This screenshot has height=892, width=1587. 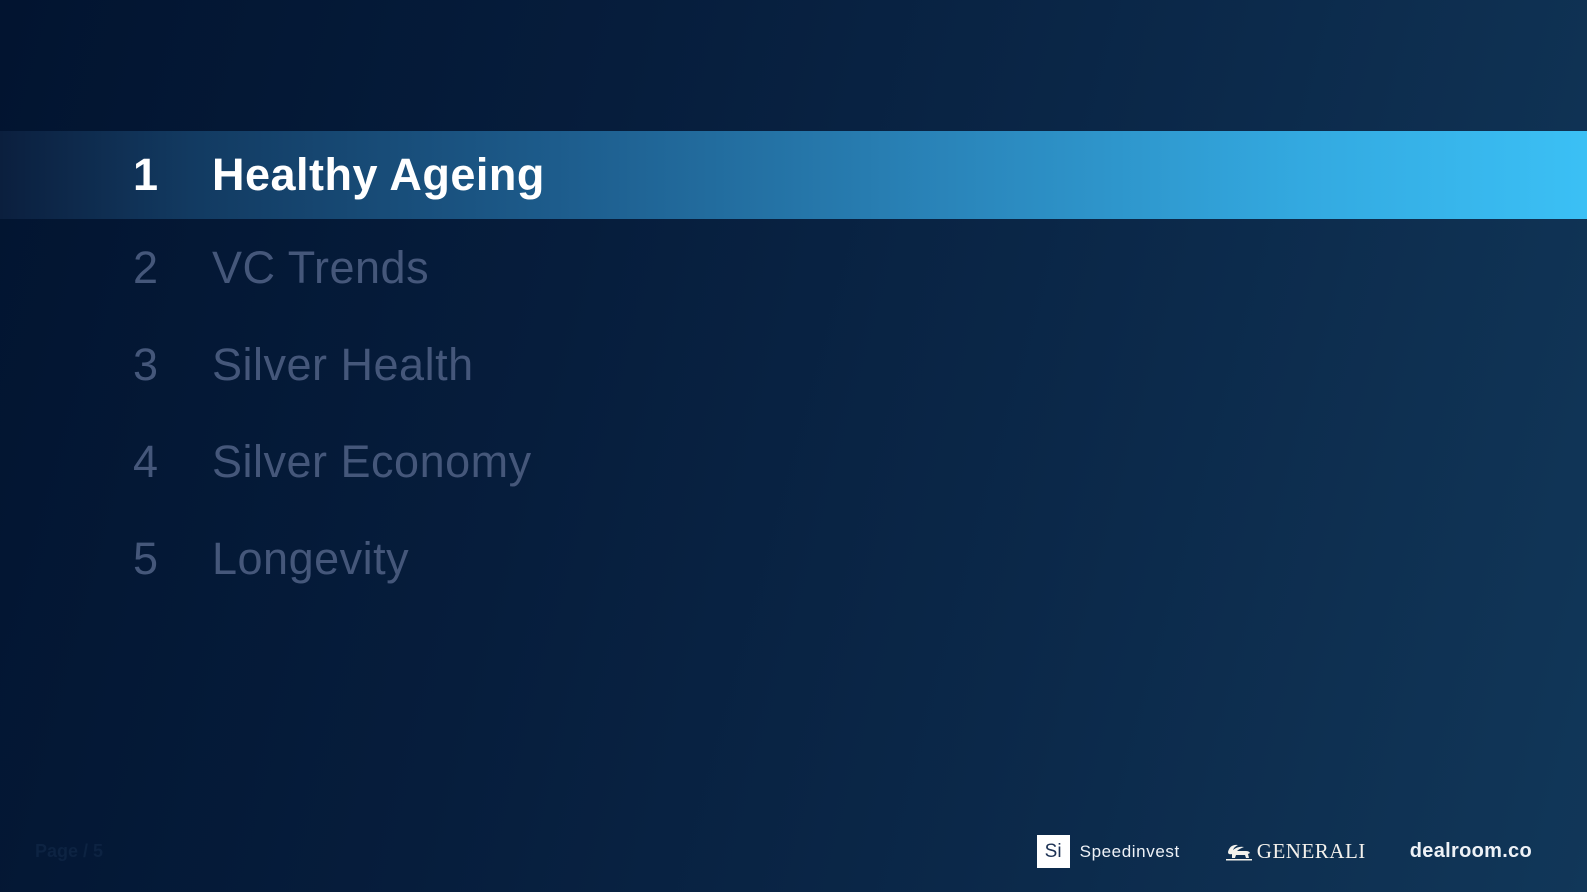 What do you see at coordinates (793, 175) in the screenshot?
I see `toc-item-healthy-ageing: 1 Healthy Ageing` at bounding box center [793, 175].